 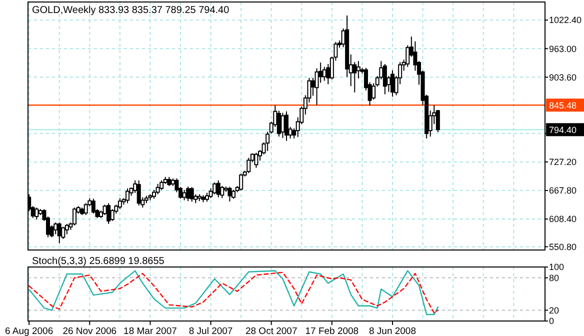 What do you see at coordinates (210, 331) in the screenshot?
I see `x-tick-label: 8 Jul 2007` at bounding box center [210, 331].